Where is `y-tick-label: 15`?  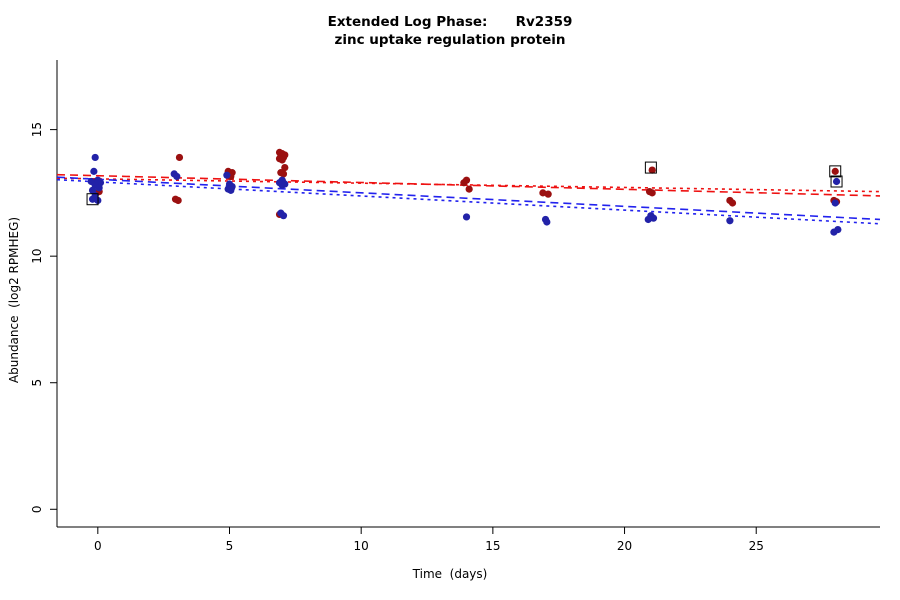
y-tick-label: 15 is located at coordinates (37, 129).